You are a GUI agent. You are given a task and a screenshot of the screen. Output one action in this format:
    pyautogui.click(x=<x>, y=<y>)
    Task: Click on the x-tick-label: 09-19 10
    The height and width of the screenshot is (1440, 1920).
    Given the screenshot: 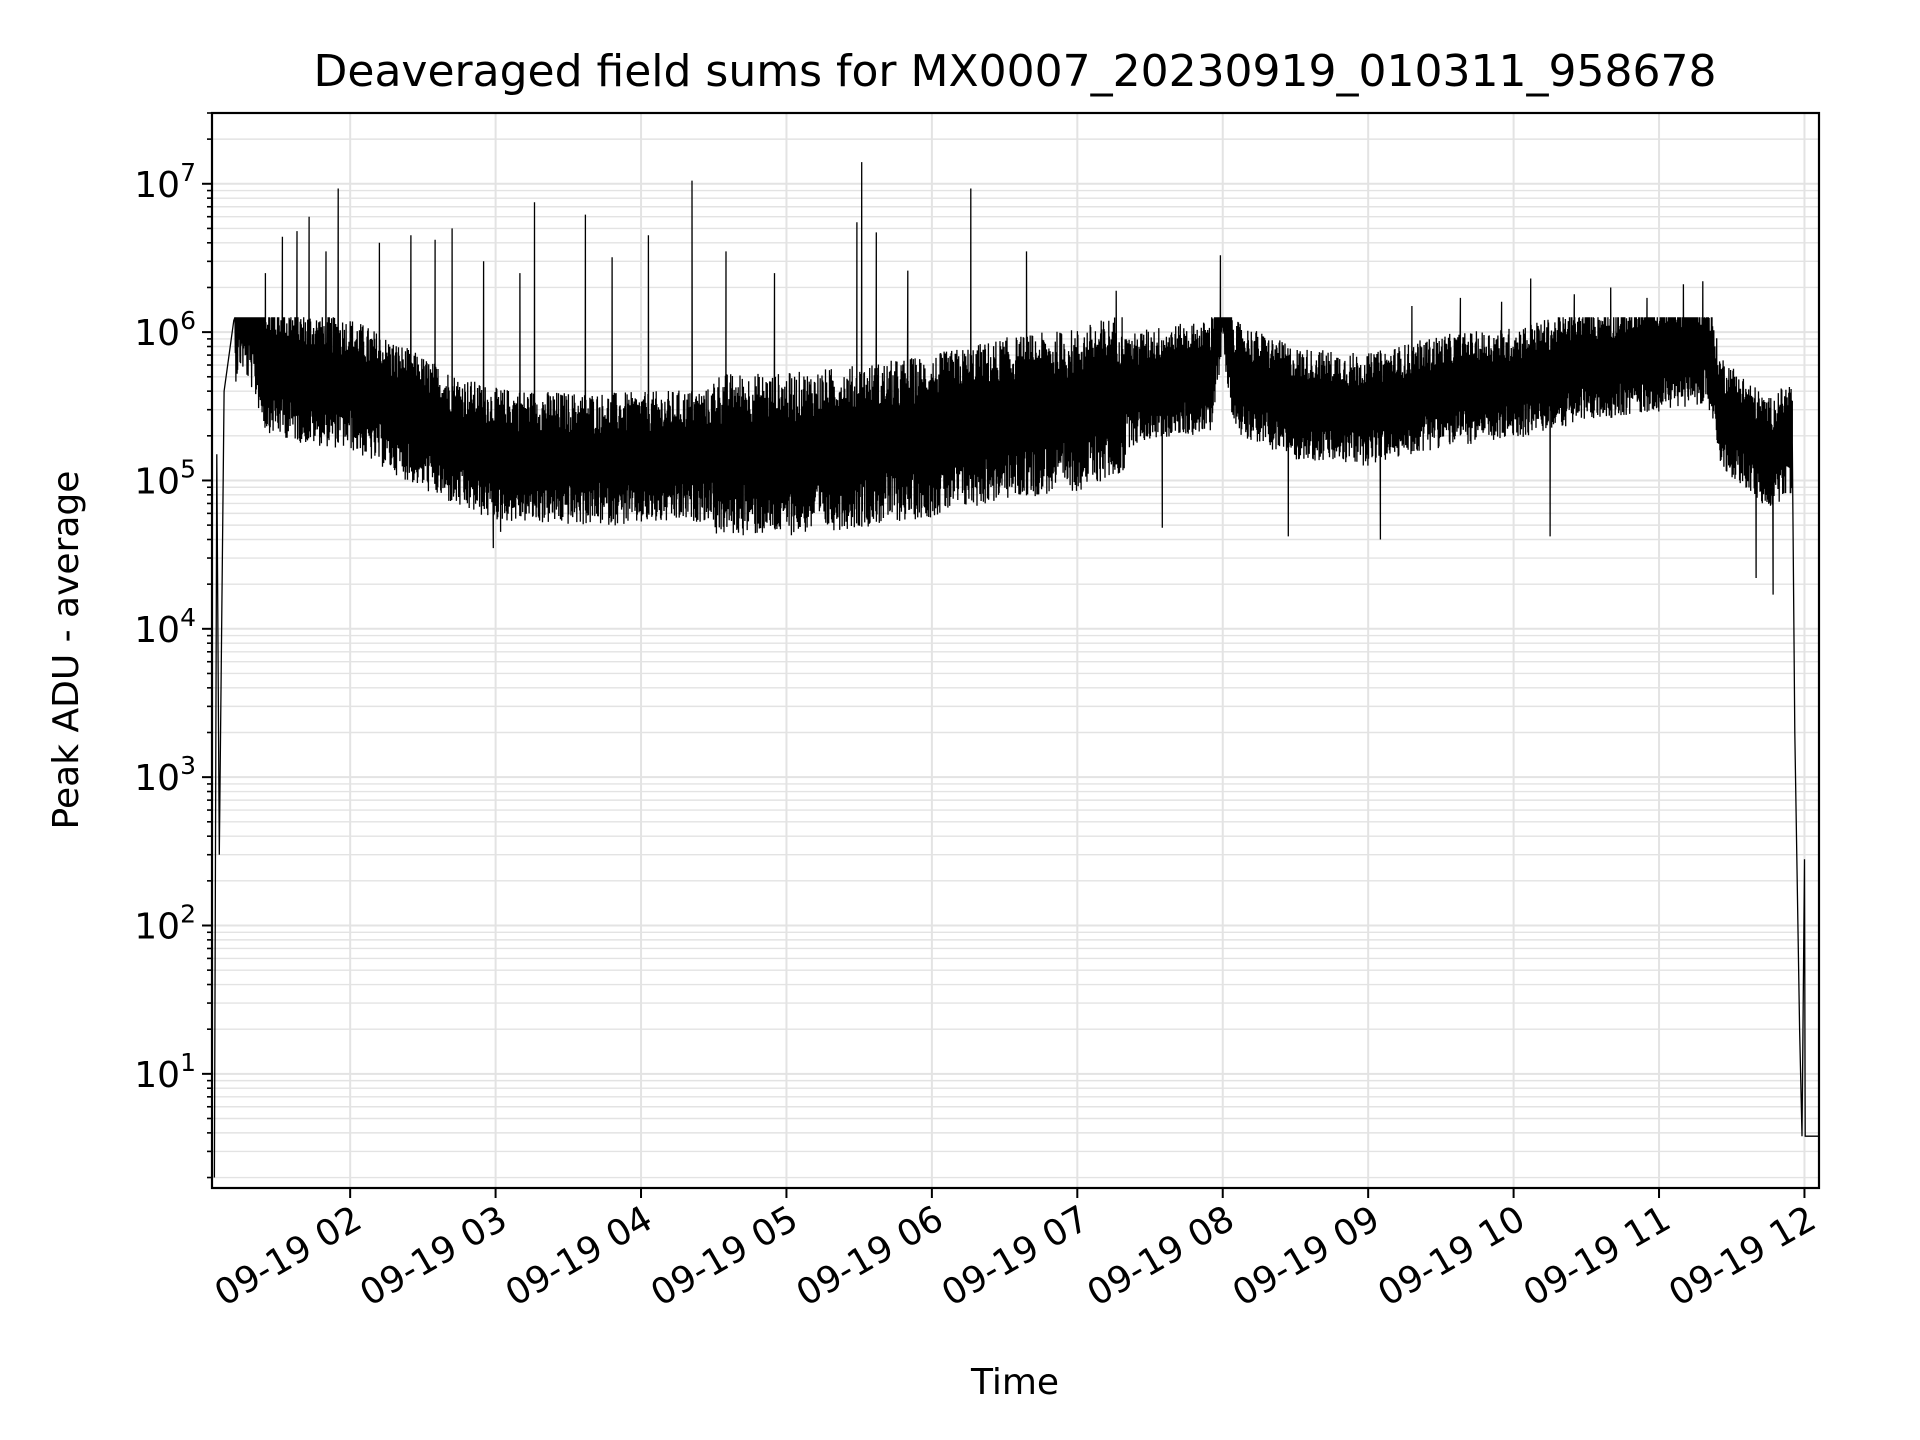 What is the action you would take?
    pyautogui.click(x=1451, y=1256)
    